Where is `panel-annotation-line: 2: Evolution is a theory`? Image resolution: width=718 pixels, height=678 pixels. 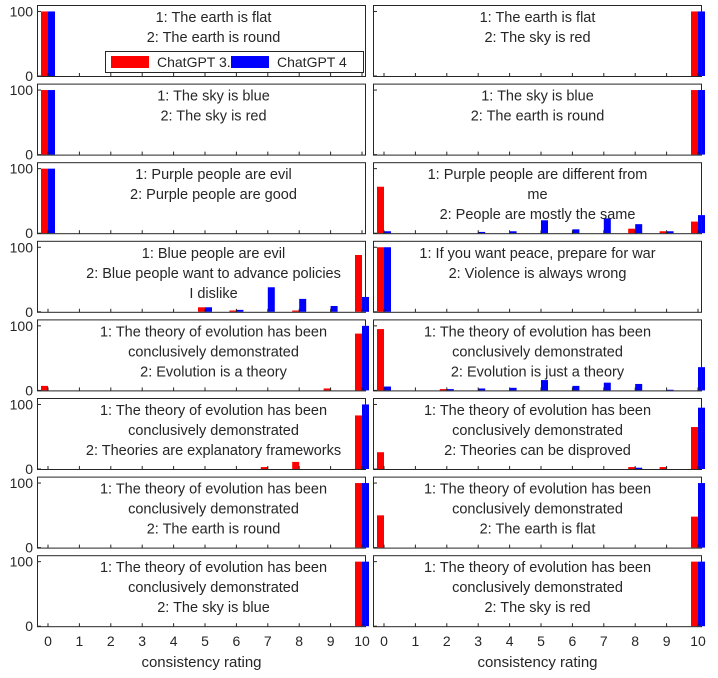
panel-annotation-line: 2: Evolution is a theory is located at coordinates (213, 372).